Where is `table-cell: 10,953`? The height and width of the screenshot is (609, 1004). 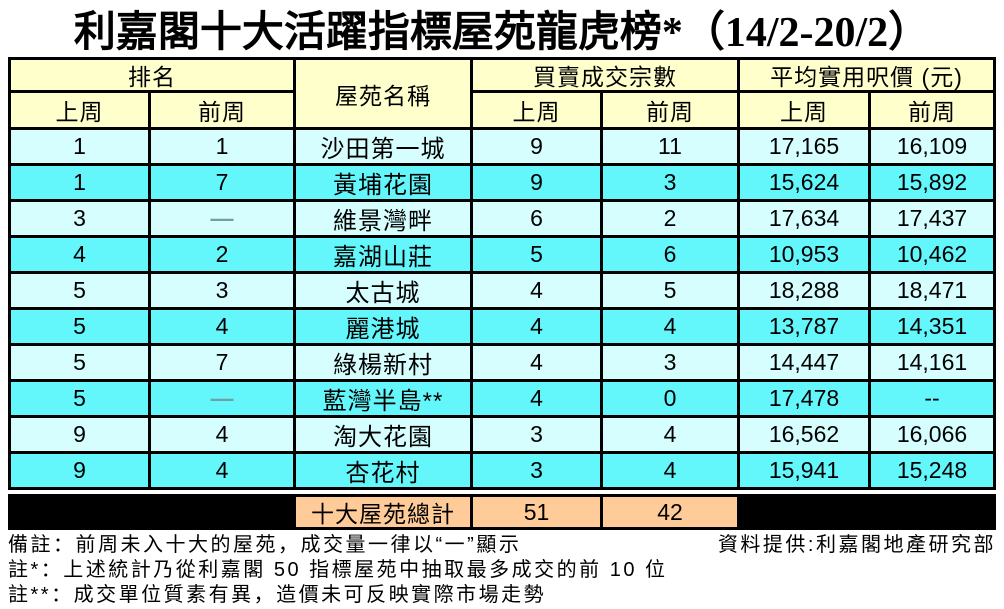
table-cell: 10,953 is located at coordinates (804, 254).